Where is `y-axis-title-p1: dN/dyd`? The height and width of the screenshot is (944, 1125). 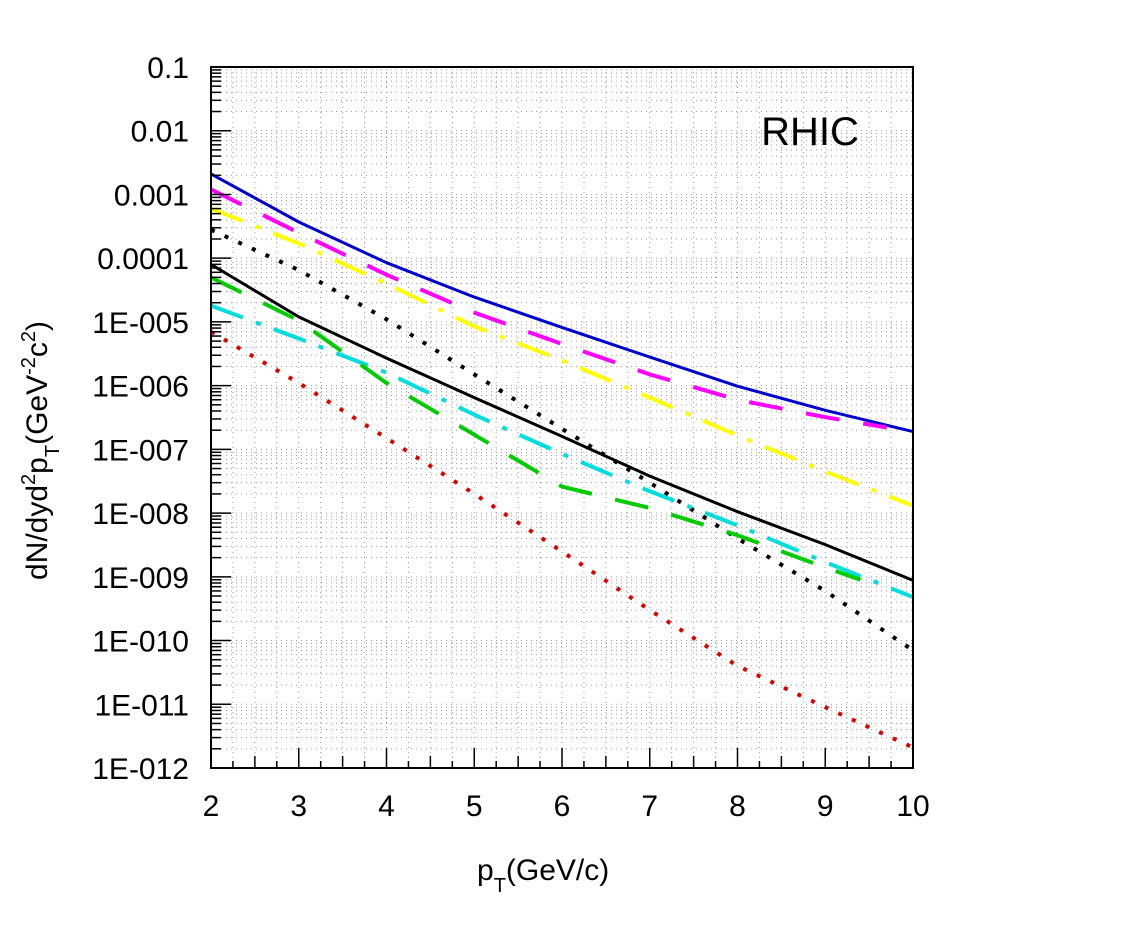 y-axis-title-p1: dN/dyd is located at coordinates (37, 532).